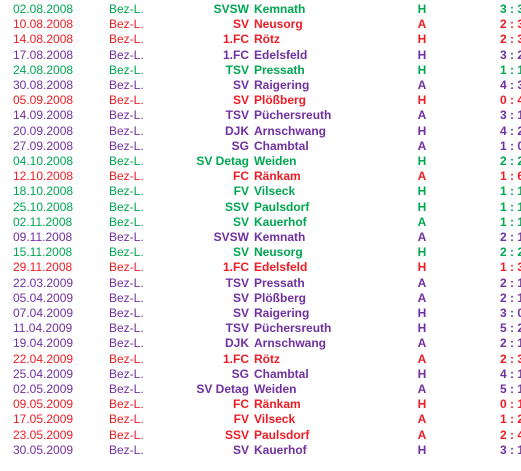 Image resolution: width=521 pixels, height=471 pixels. What do you see at coordinates (279, 282) in the screenshot?
I see `opponent-team-name: Pressath` at bounding box center [279, 282].